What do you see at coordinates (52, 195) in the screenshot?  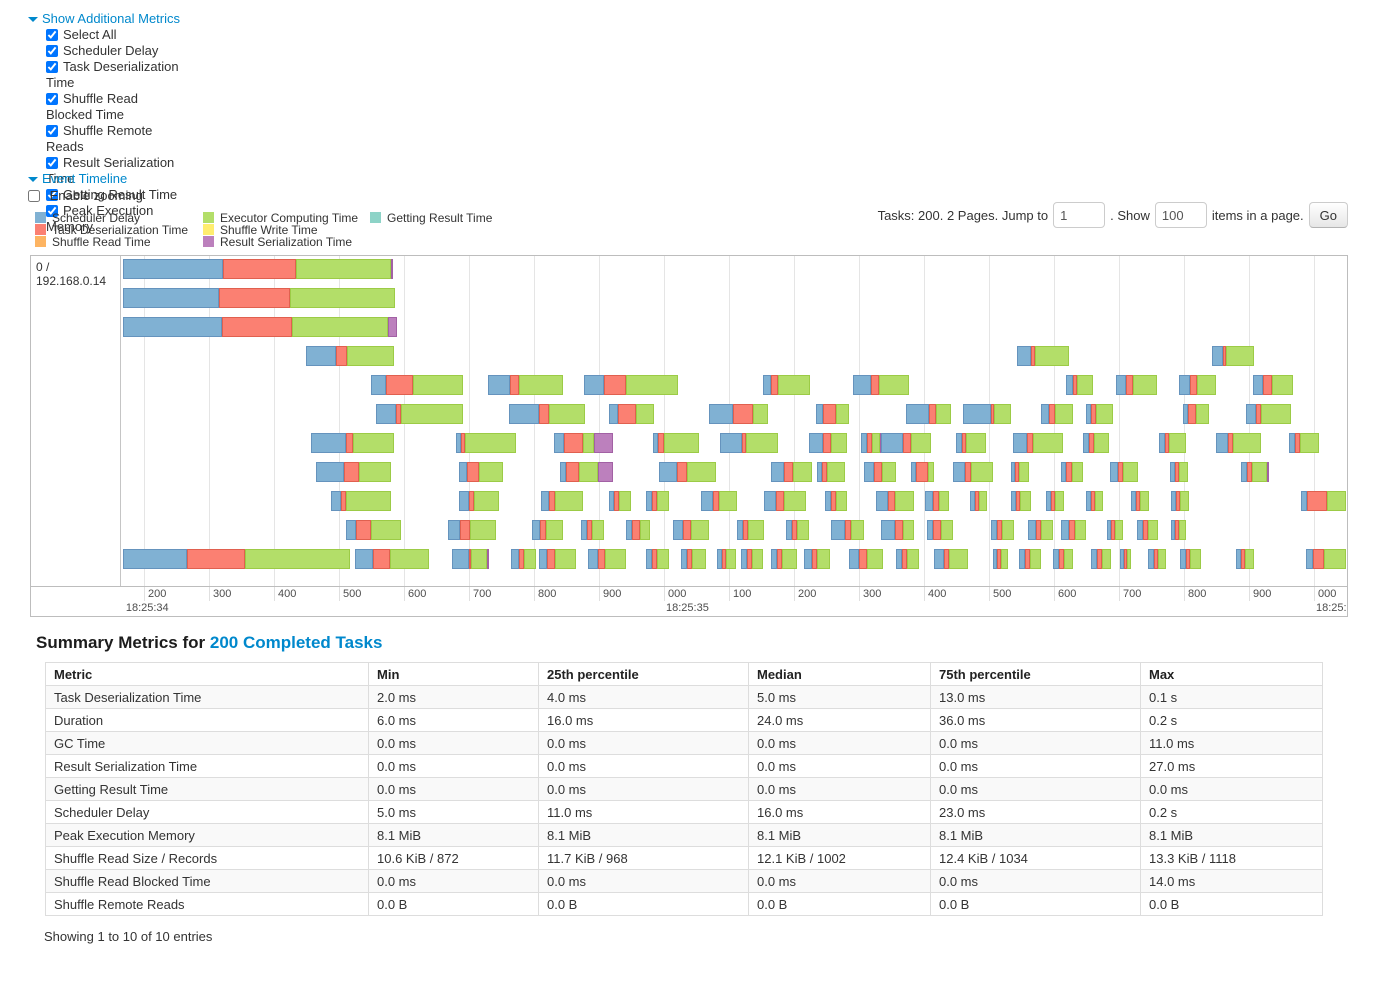 I see `metric-checkbox-getting-result-time` at bounding box center [52, 195].